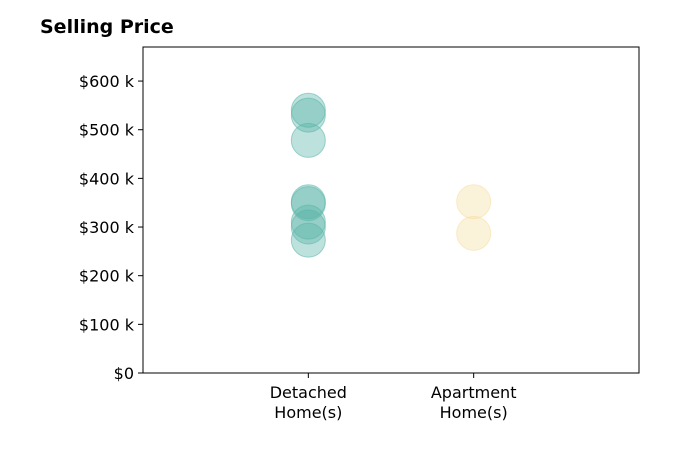  What do you see at coordinates (107, 130) in the screenshot?
I see `y-tick-label: $500 k` at bounding box center [107, 130].